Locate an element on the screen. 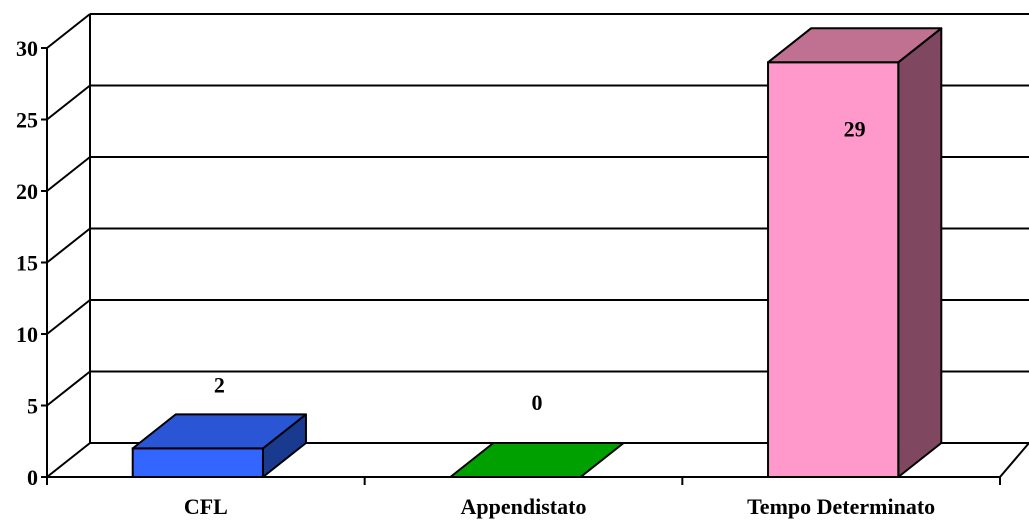 Image resolution: width=1029 pixels, height=520 pixels. data-label-0: 2 is located at coordinates (219, 384).